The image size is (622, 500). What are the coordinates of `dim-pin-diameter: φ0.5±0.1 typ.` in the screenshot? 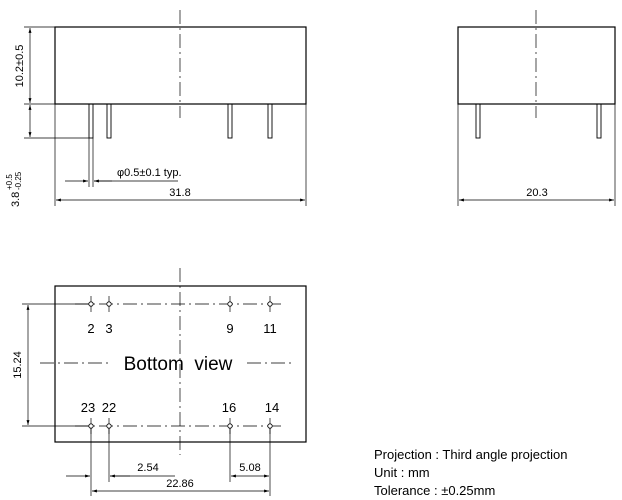 It's located at (149, 173).